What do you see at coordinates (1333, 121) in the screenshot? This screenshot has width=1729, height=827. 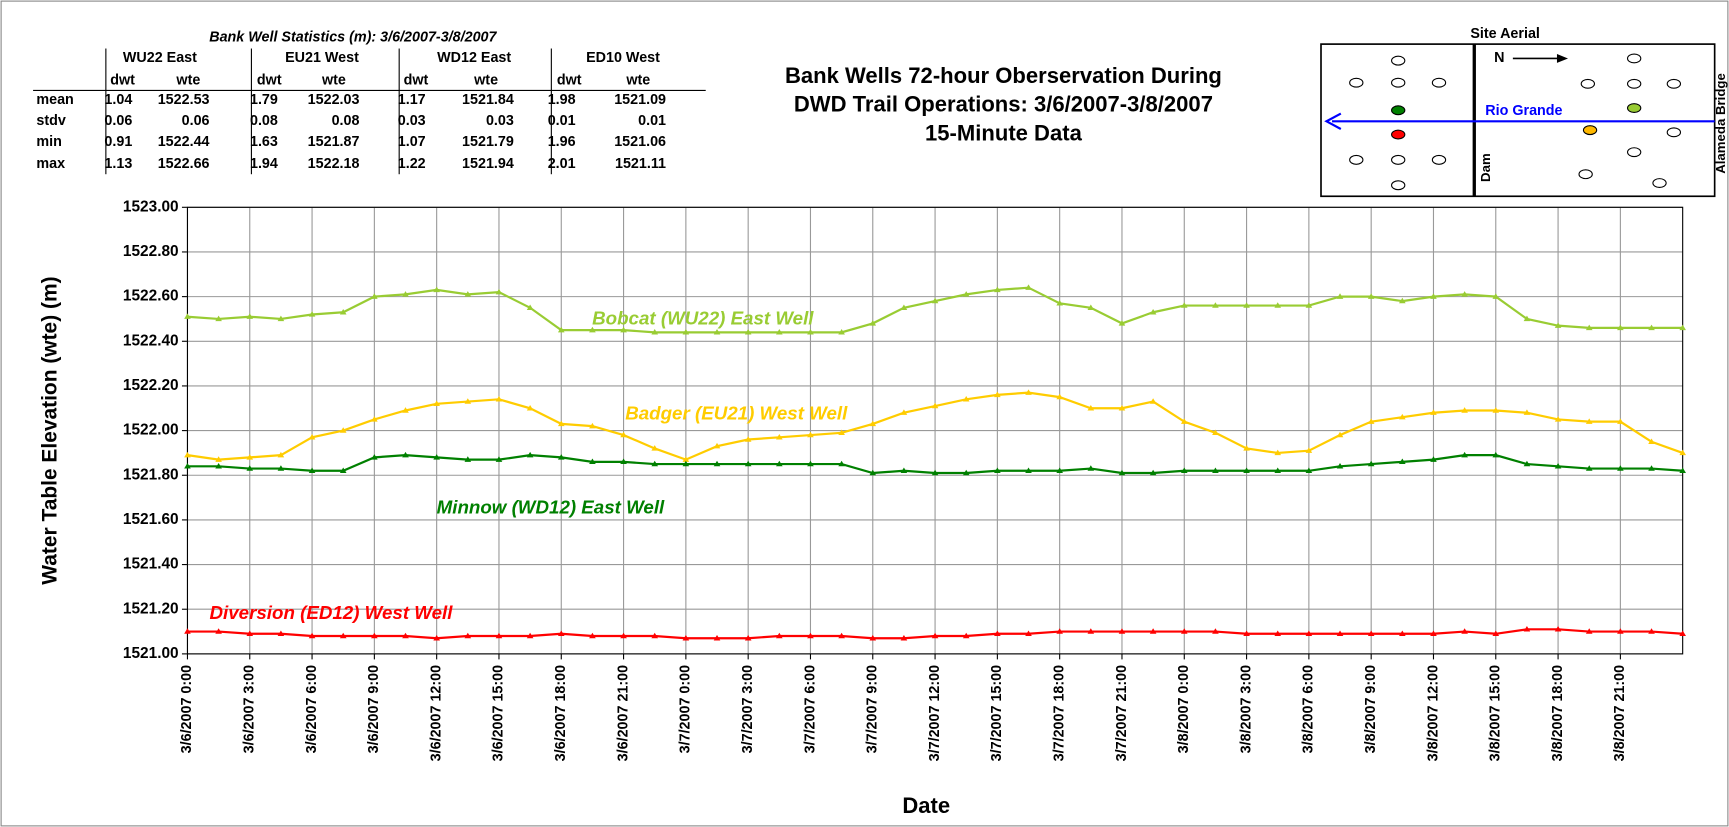 I see `river-arrow` at bounding box center [1333, 121].